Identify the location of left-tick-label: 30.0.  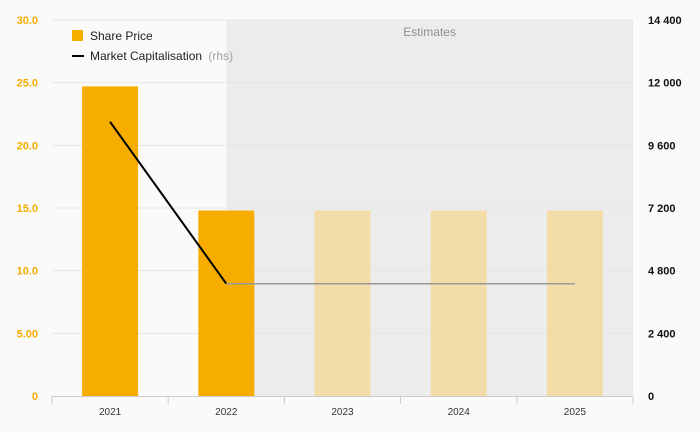
(27, 21).